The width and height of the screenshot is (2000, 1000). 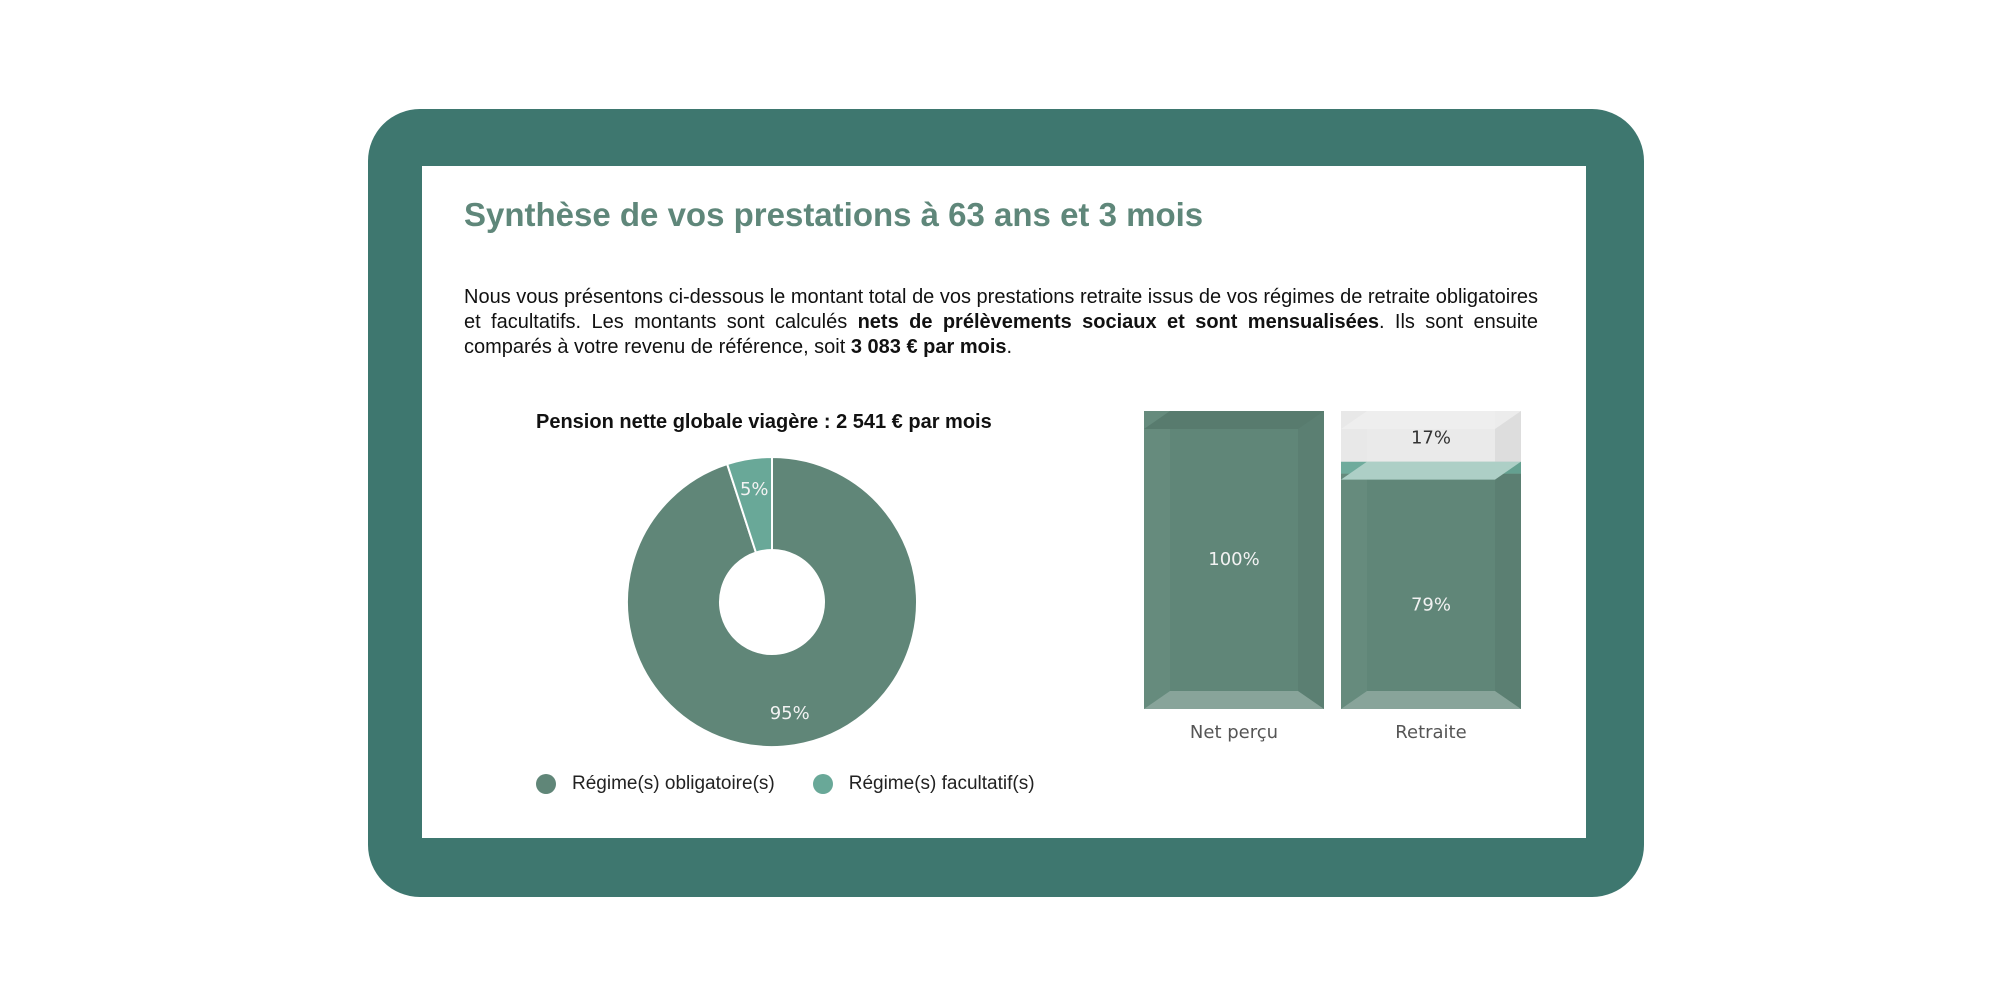 I want to click on donut-slice-regime-s-obligatoire-s, so click(x=772, y=601).